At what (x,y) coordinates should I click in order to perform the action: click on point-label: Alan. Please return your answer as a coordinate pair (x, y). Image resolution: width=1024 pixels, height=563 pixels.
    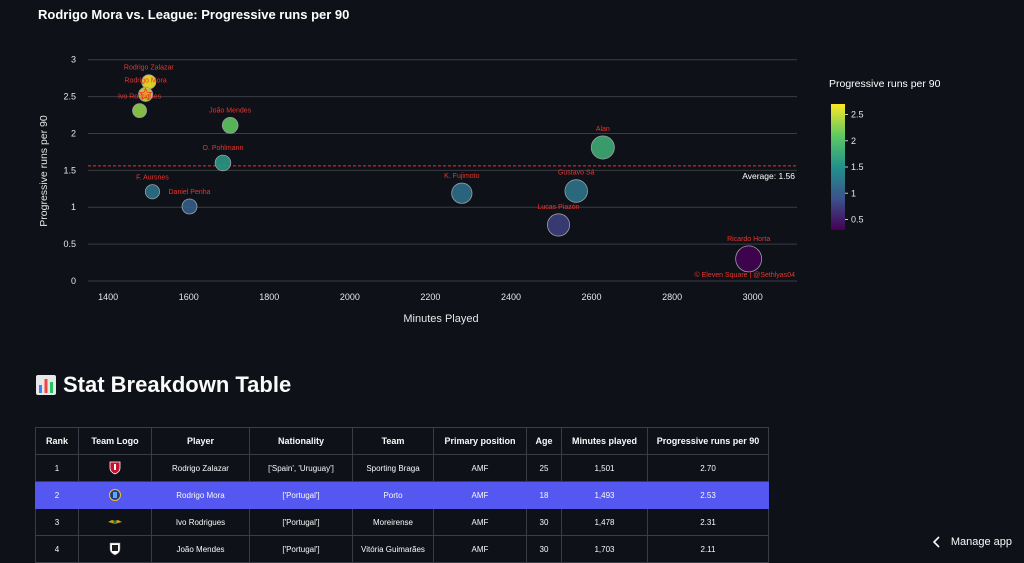
    Looking at the image, I should click on (603, 129).